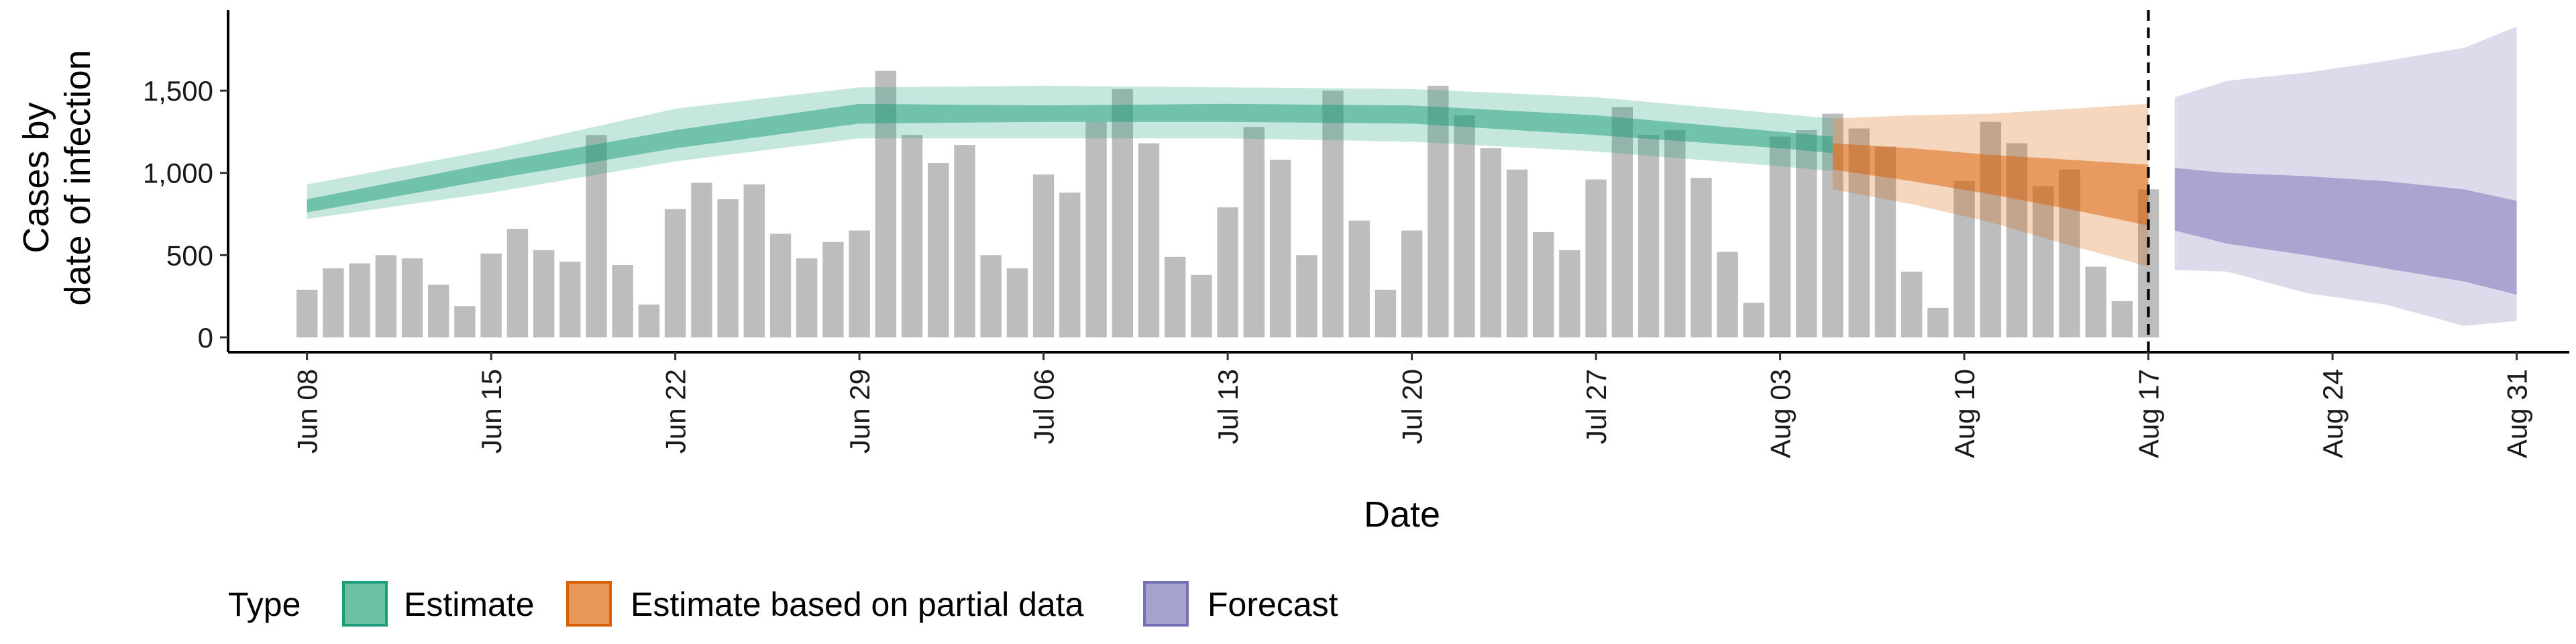 This screenshot has height=644, width=2576. I want to click on legend-key-estimate, so click(365, 604).